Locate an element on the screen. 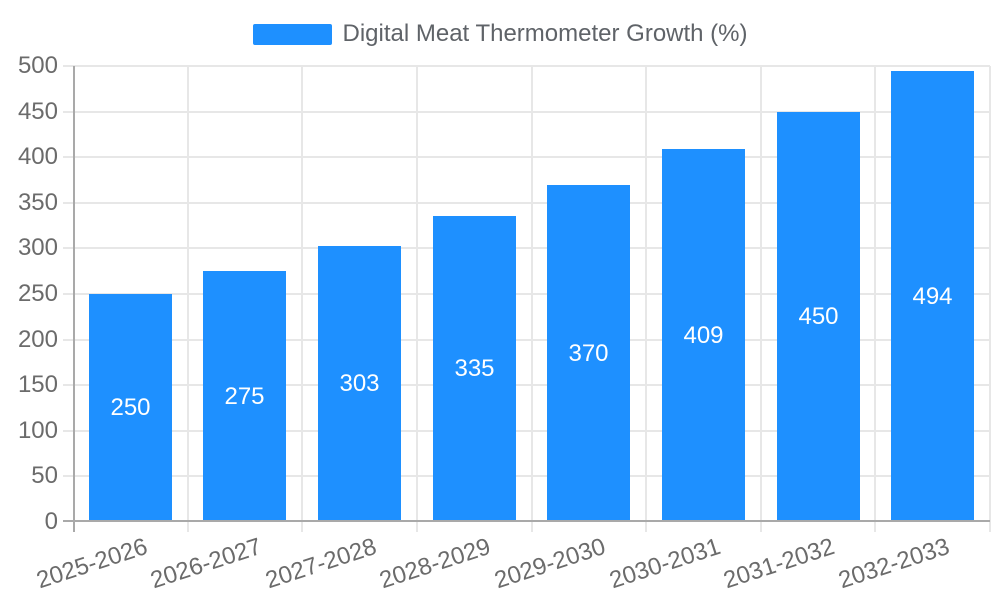  bar-data-label: 494 is located at coordinates (932, 296).